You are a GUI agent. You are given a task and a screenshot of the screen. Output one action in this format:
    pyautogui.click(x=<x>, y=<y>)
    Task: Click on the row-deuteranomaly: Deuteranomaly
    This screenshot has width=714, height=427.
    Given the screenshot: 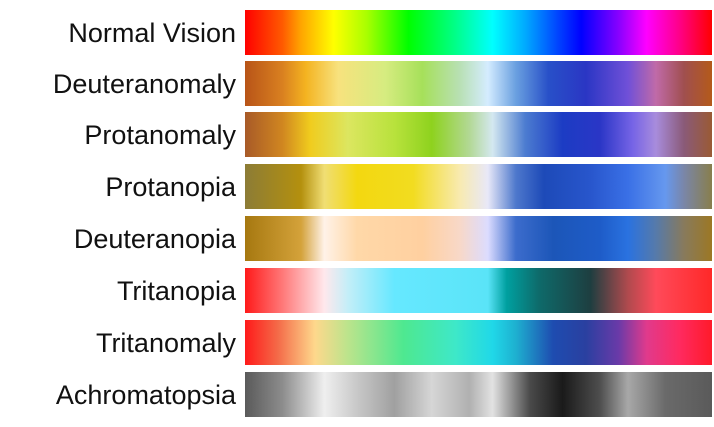 What is the action you would take?
    pyautogui.click(x=357, y=84)
    